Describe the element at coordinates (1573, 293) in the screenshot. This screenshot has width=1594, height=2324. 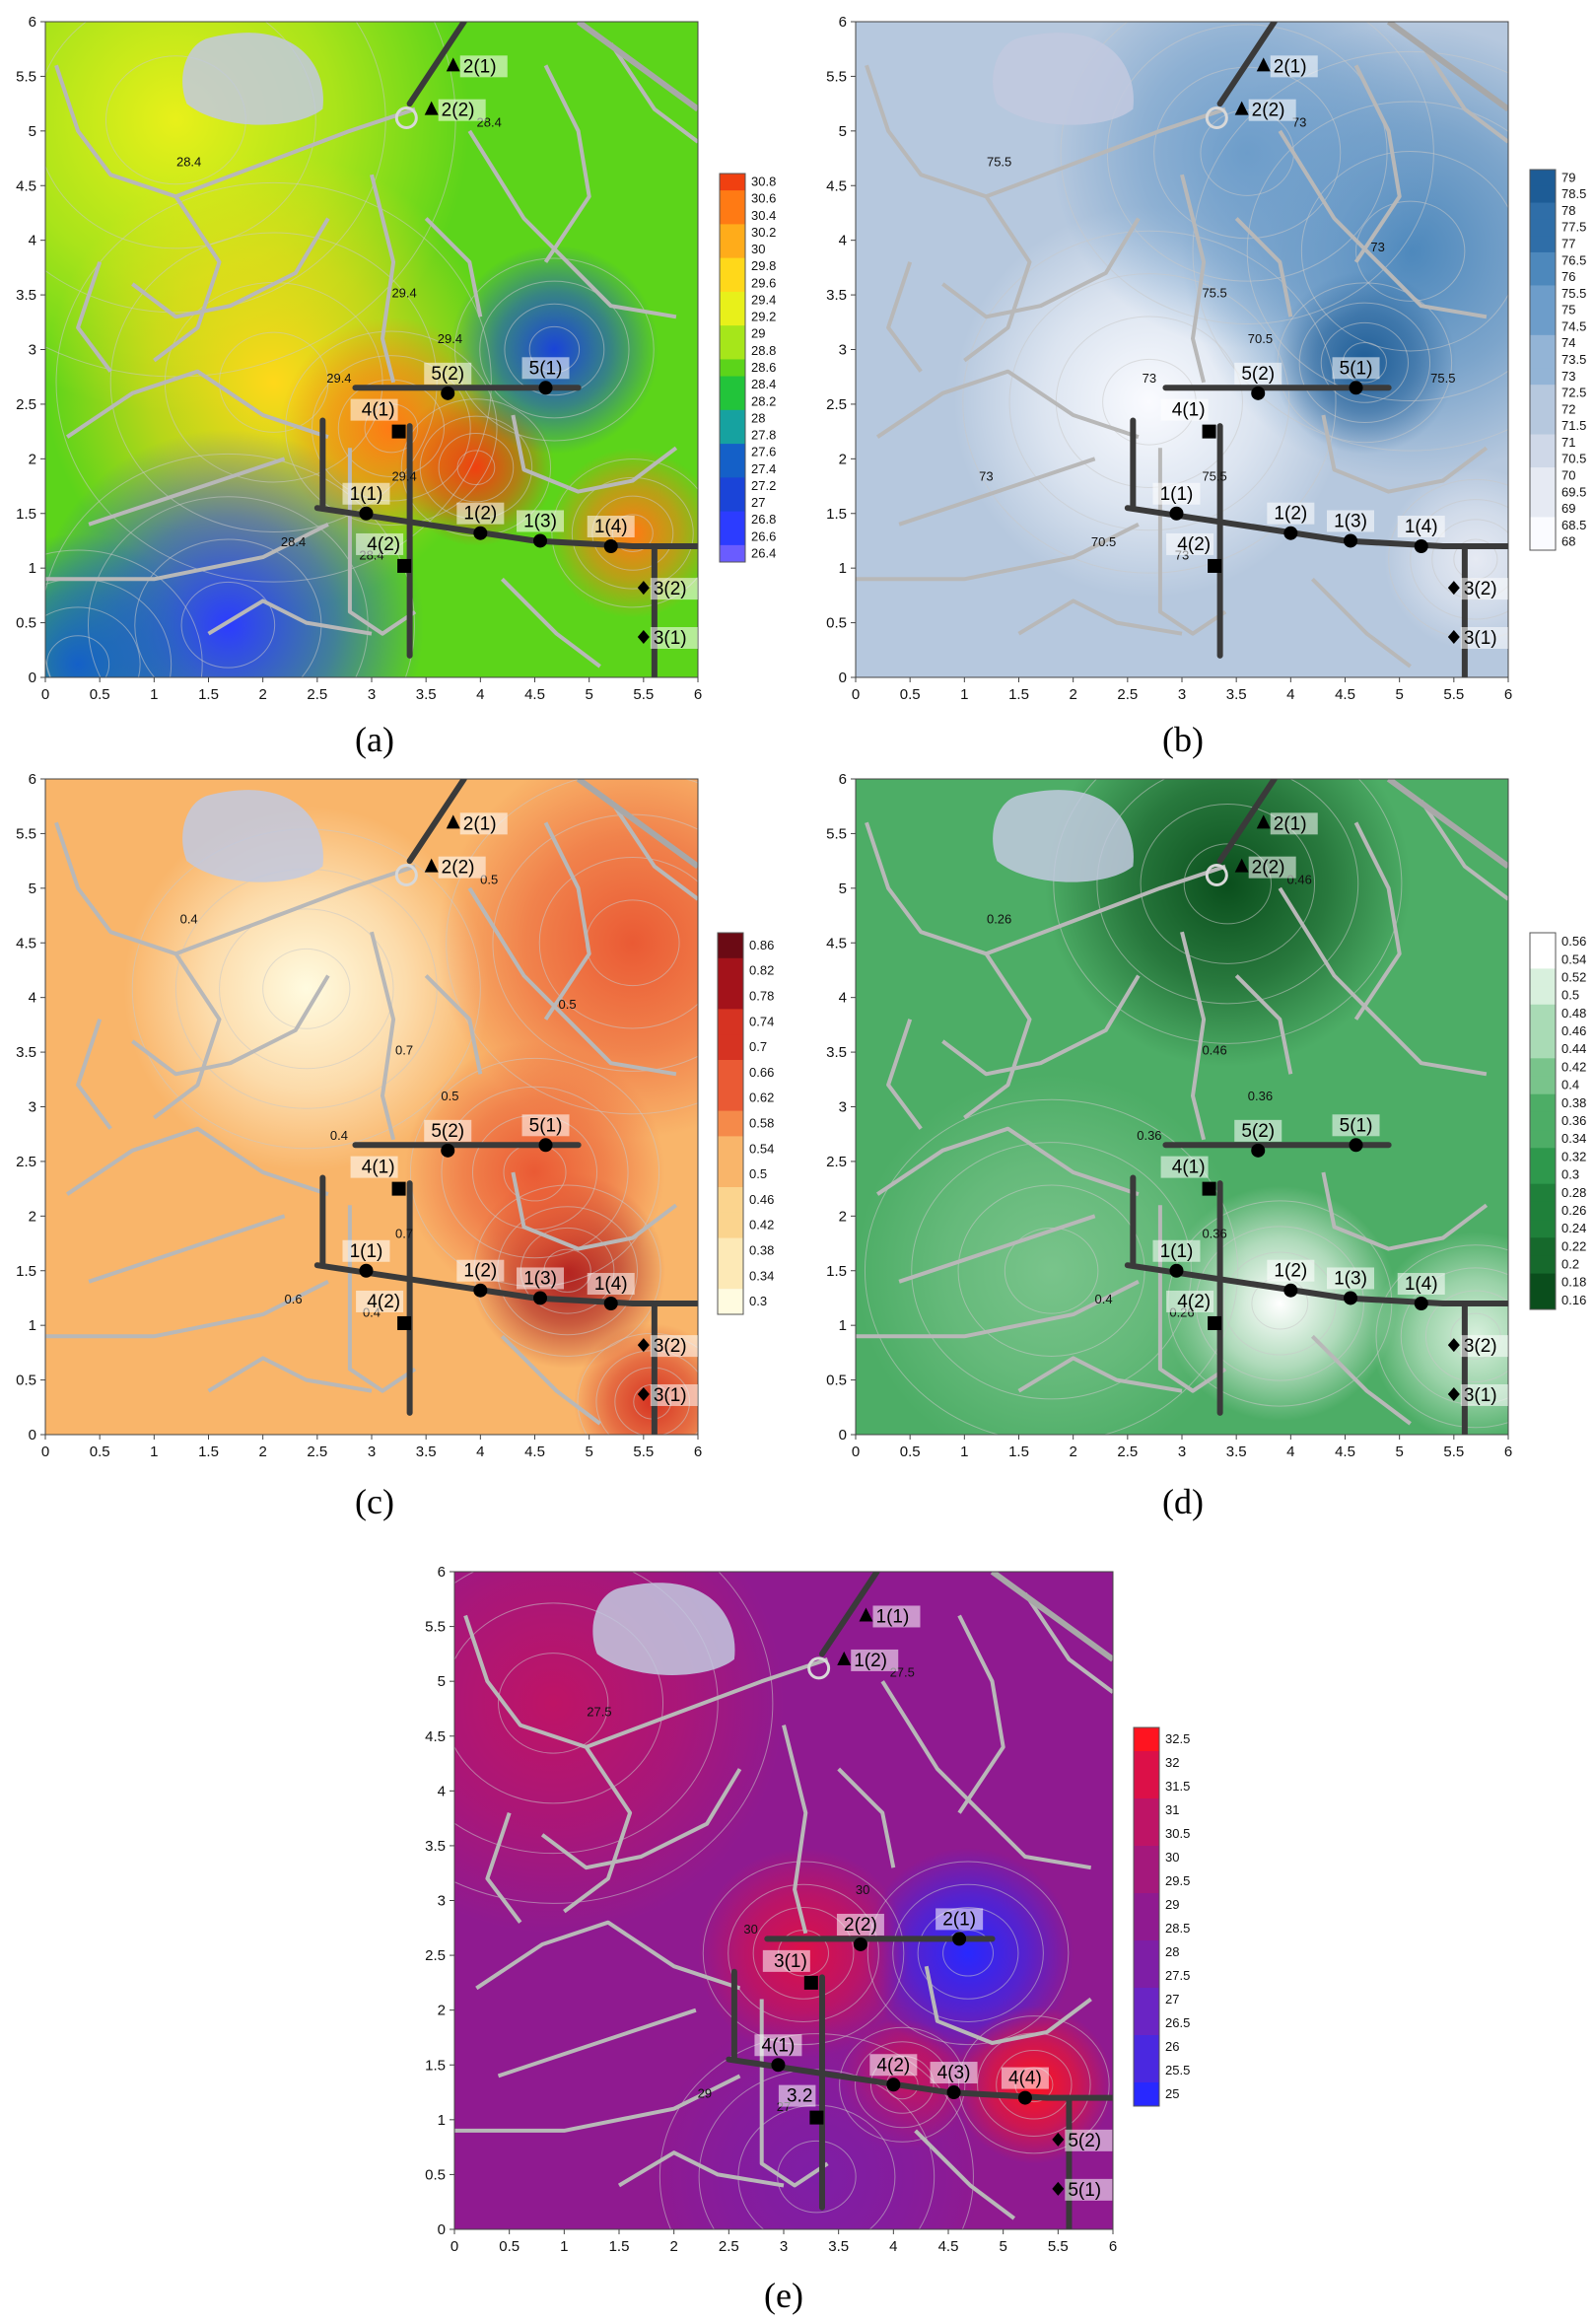
I see `colorbar-tick-label: 75.5` at that location.